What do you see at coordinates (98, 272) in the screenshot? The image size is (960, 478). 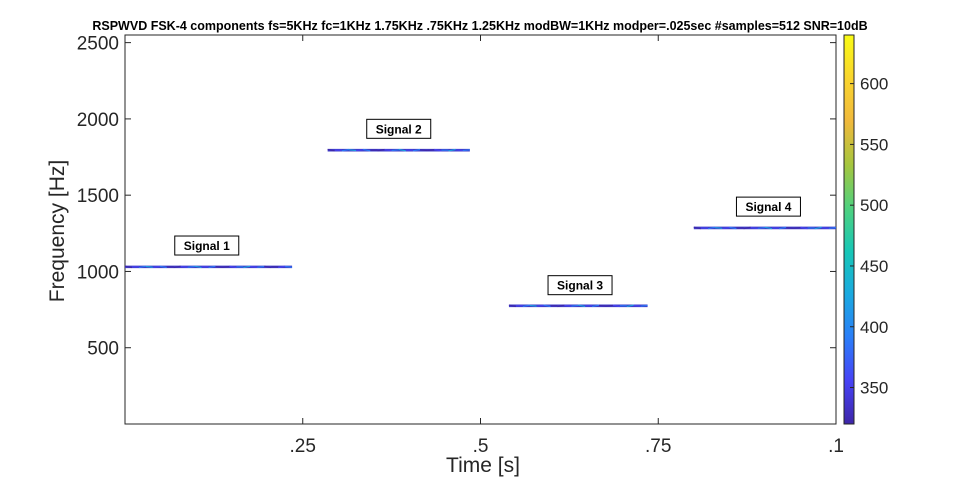 I see `y-tick-label: 1000` at bounding box center [98, 272].